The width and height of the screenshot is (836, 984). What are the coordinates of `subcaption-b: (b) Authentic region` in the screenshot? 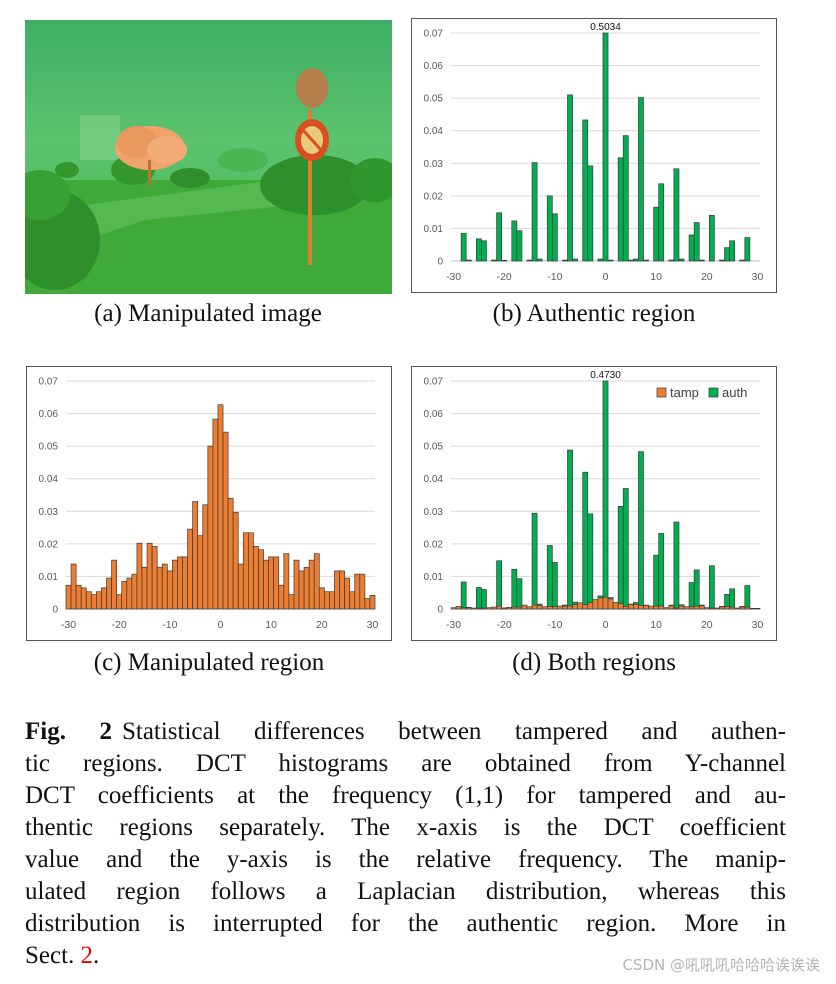 It's located at (594, 313).